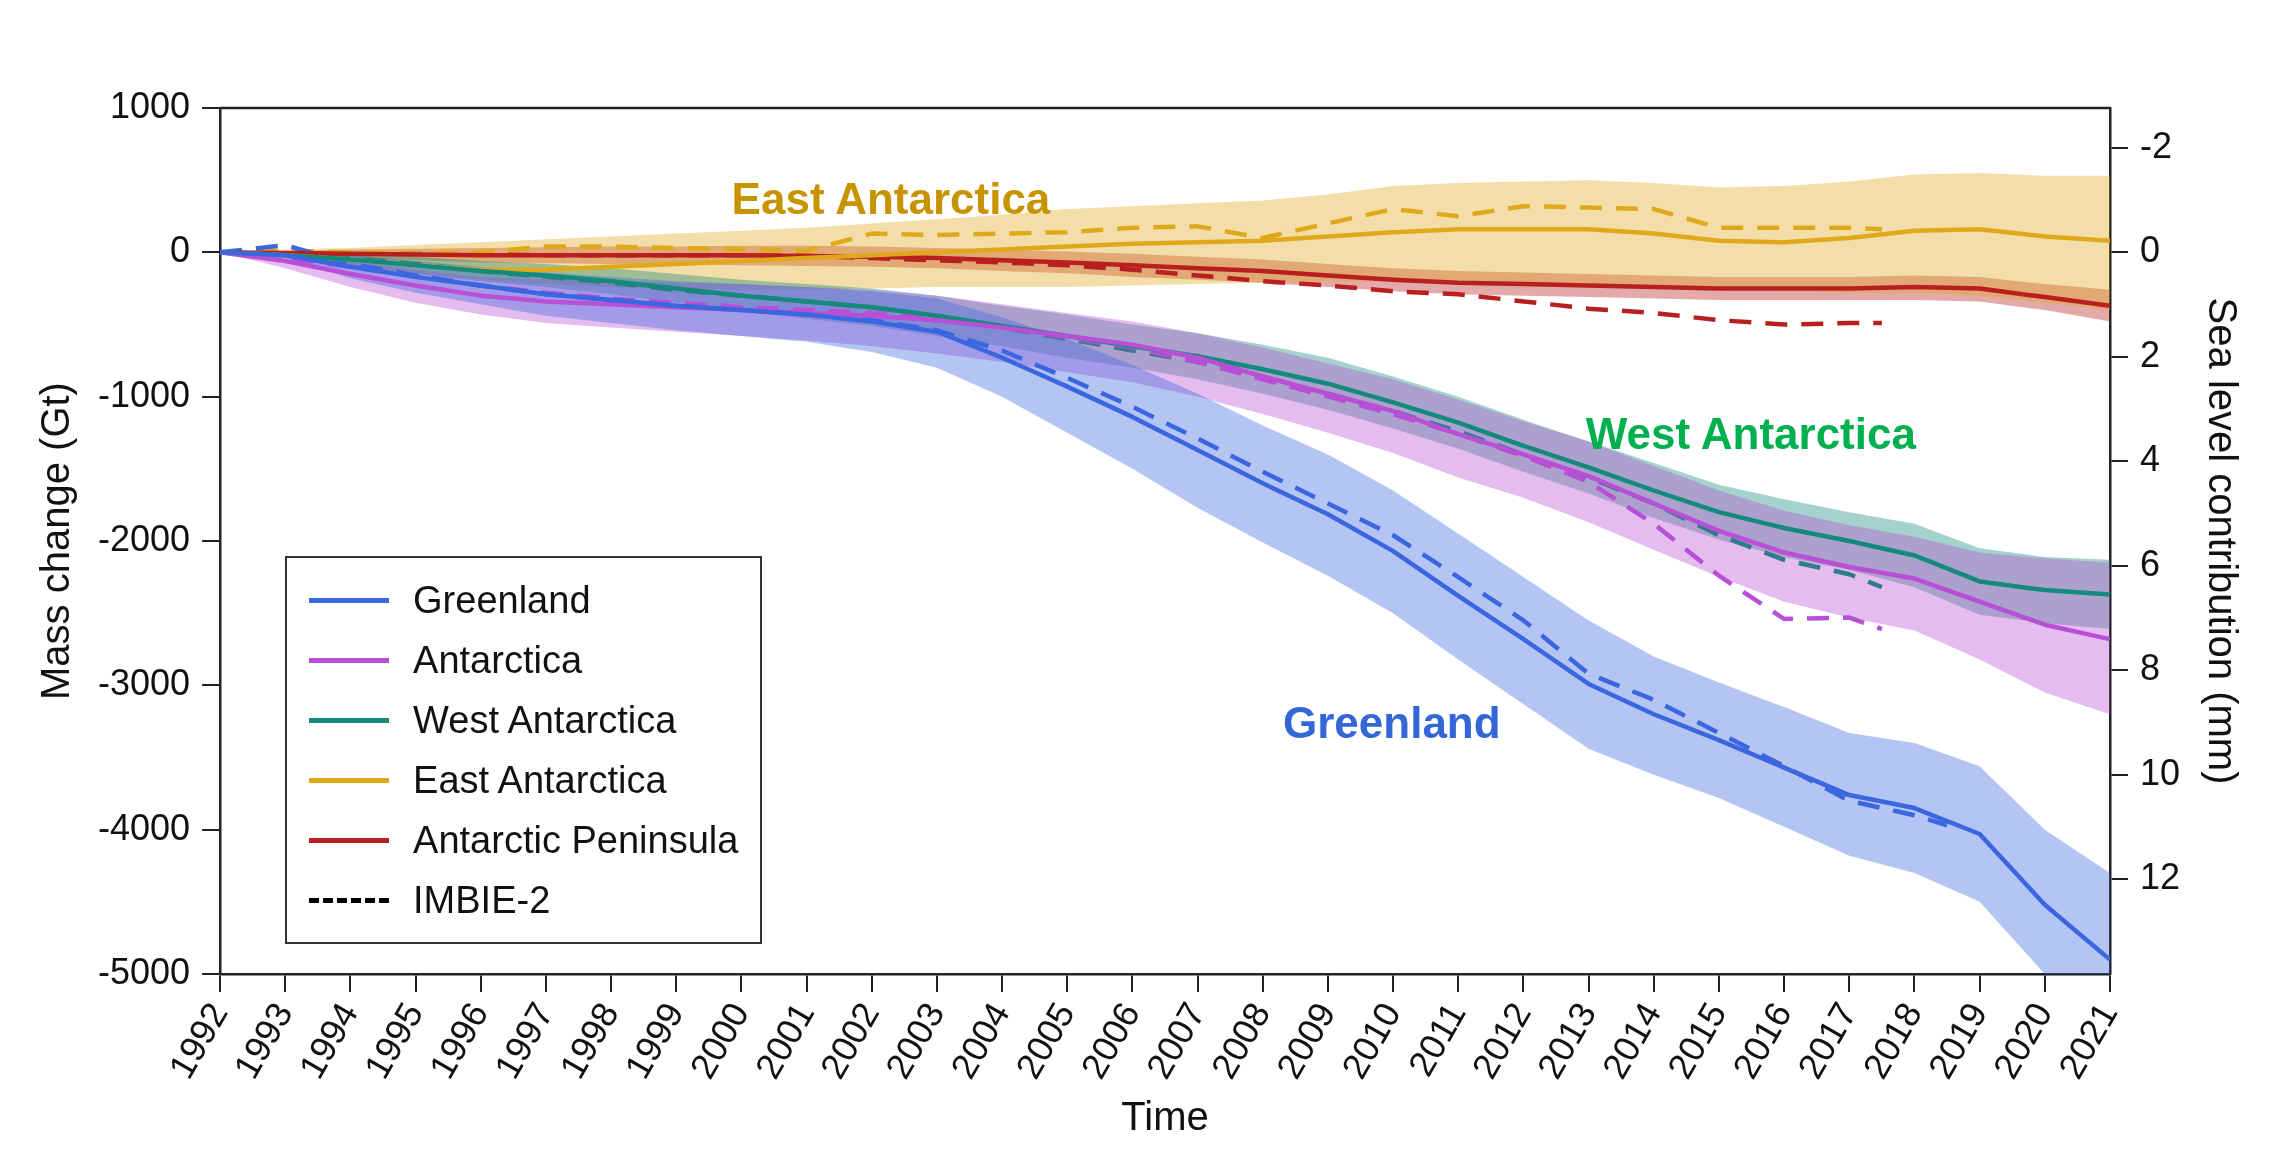 The image size is (2288, 1157). What do you see at coordinates (2149, 459) in the screenshot?
I see `y2-tick-label: 4` at bounding box center [2149, 459].